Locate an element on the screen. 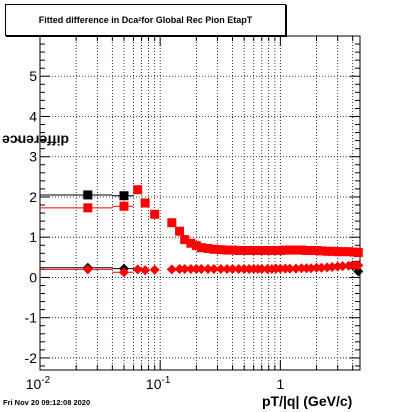  y-tick-label: -1 is located at coordinates (31, 318).